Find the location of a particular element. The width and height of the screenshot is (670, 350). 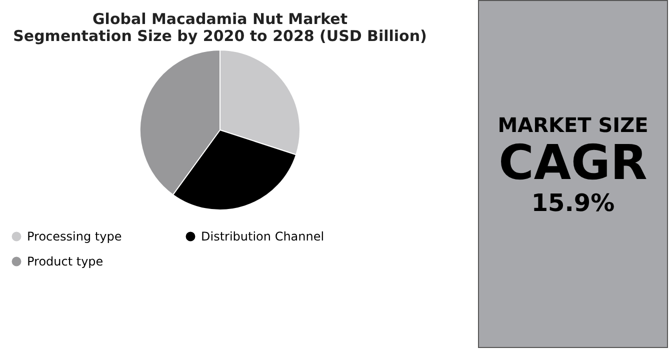

text: 15.9% is located at coordinates (573, 203).